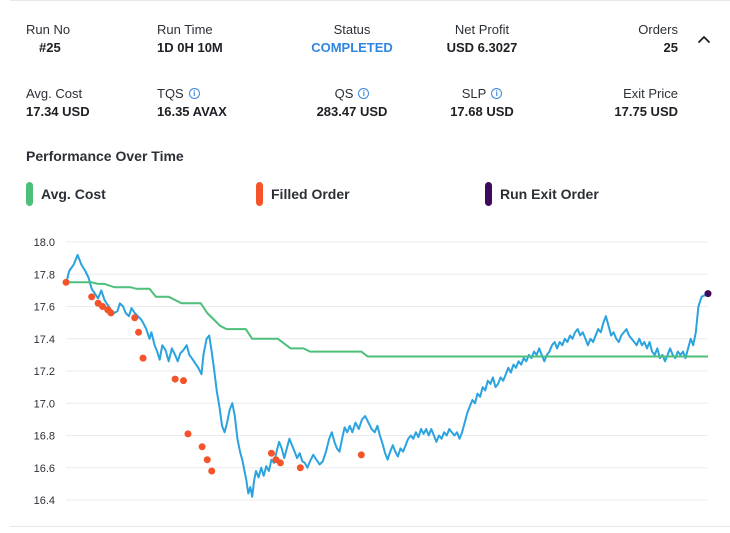 The height and width of the screenshot is (533, 730). What do you see at coordinates (44, 501) in the screenshot?
I see `y-tick-label: 16.4` at bounding box center [44, 501].